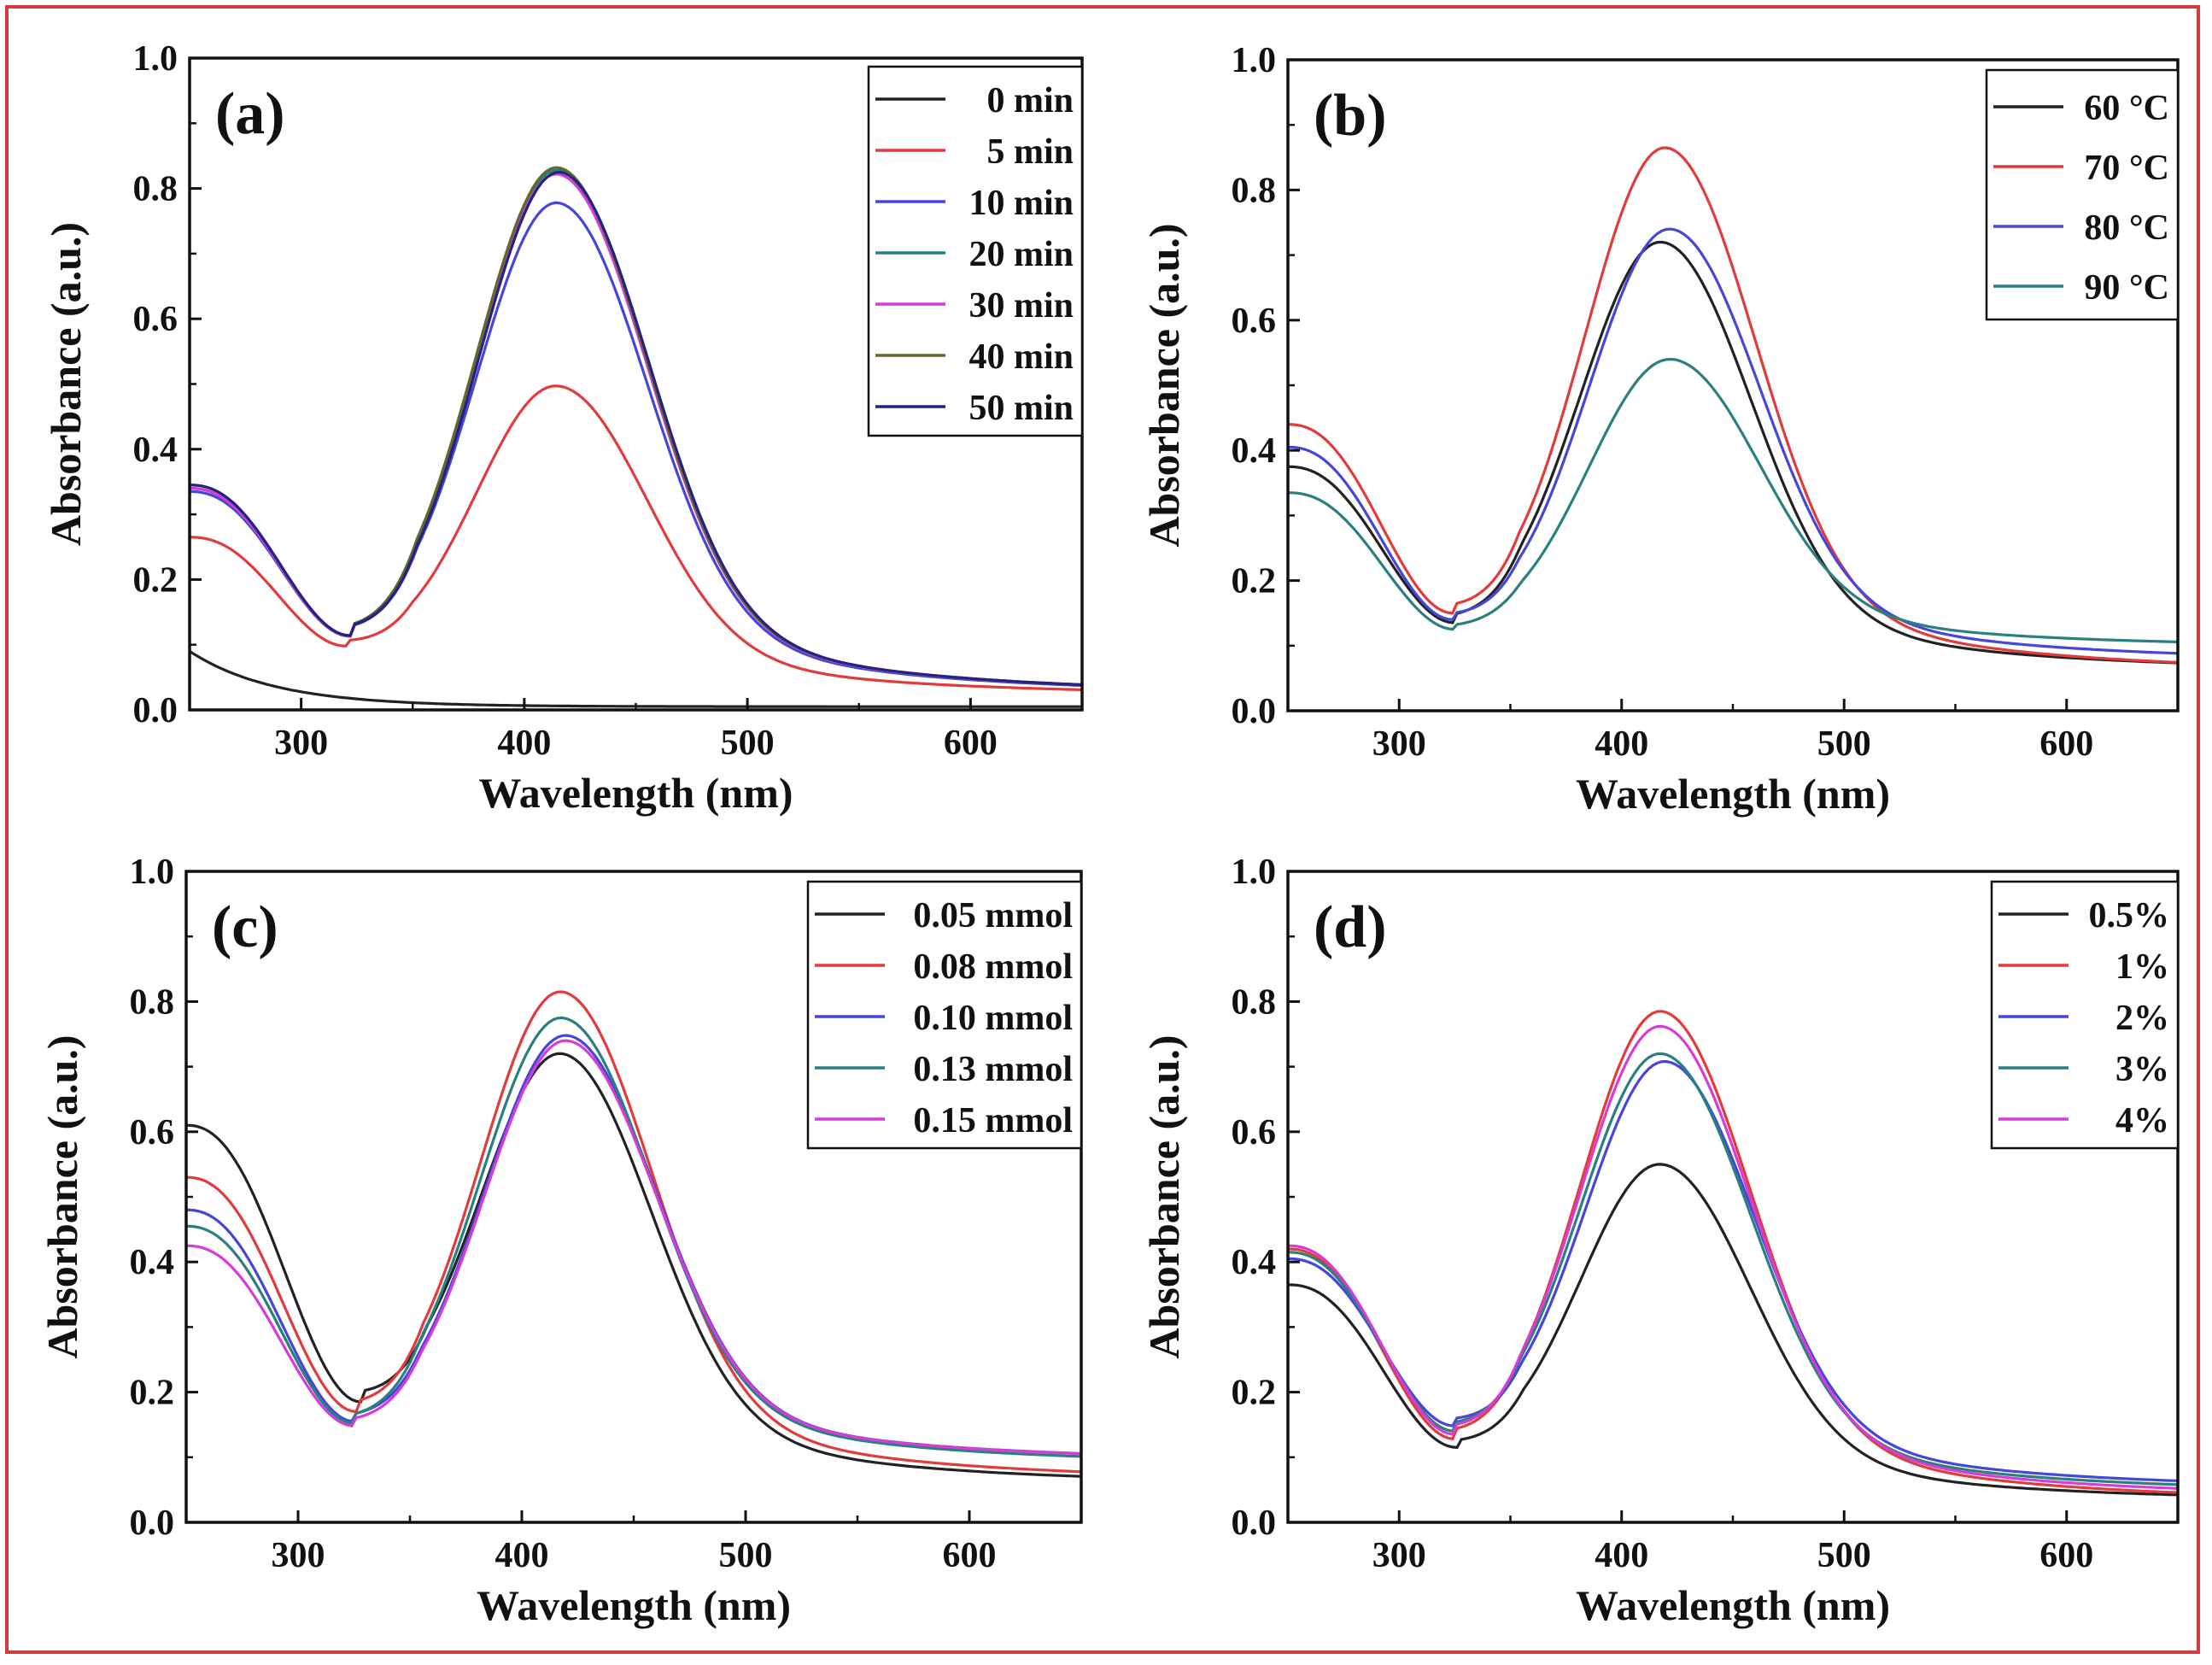  I want to click on legend-entry: 90 °C, so click(2127, 288).